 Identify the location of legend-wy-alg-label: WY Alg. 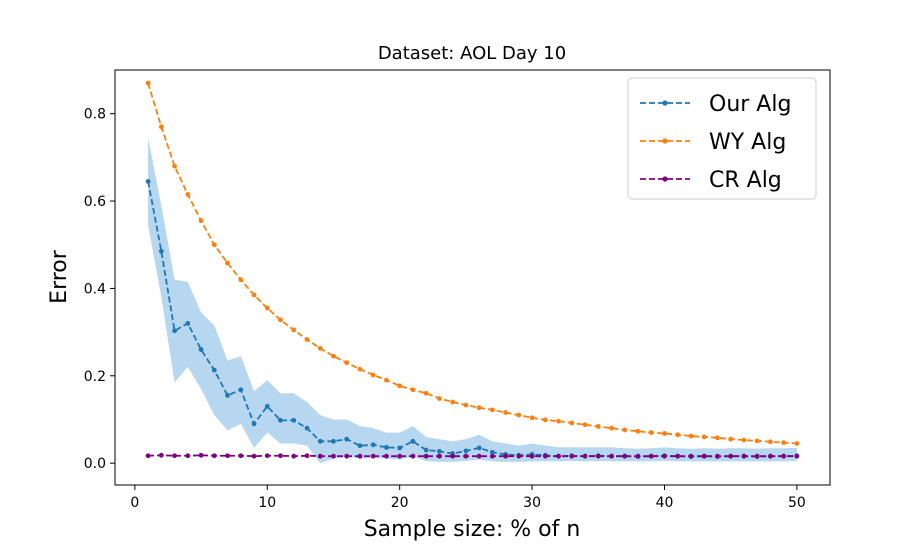
(747, 142).